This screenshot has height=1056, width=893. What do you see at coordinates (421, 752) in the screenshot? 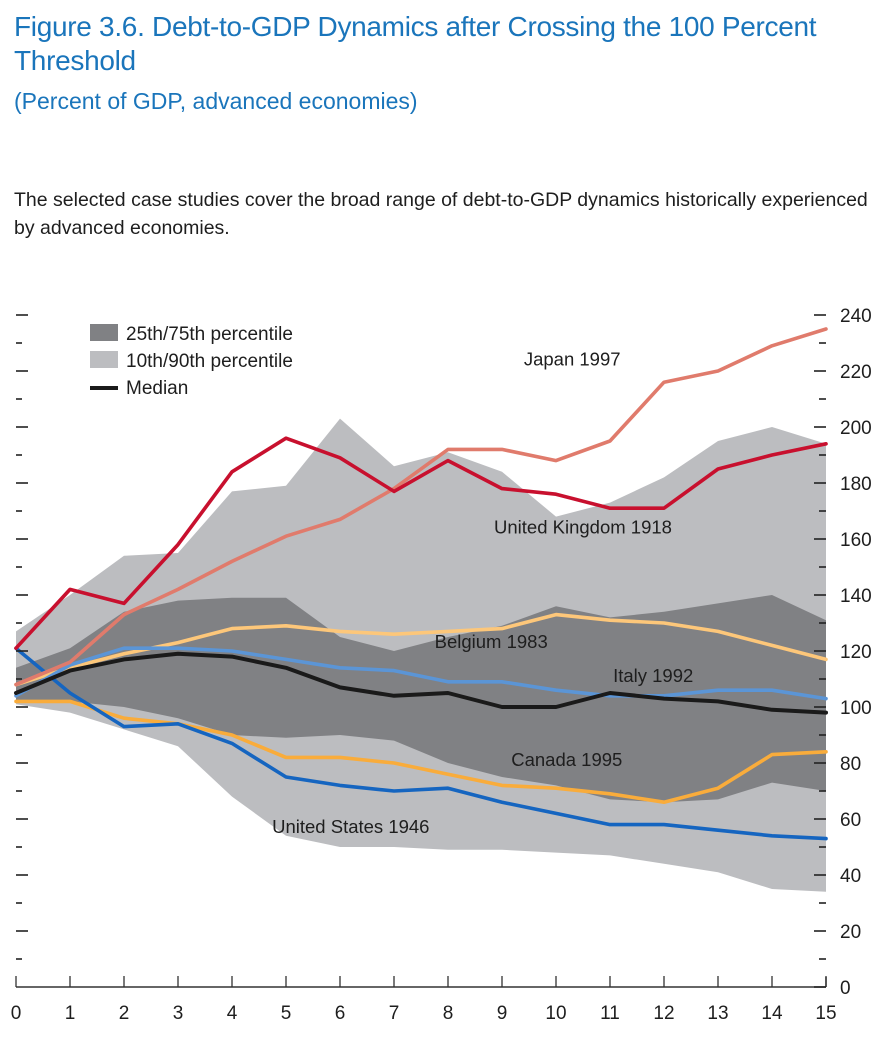
I see `series-line-canada` at bounding box center [421, 752].